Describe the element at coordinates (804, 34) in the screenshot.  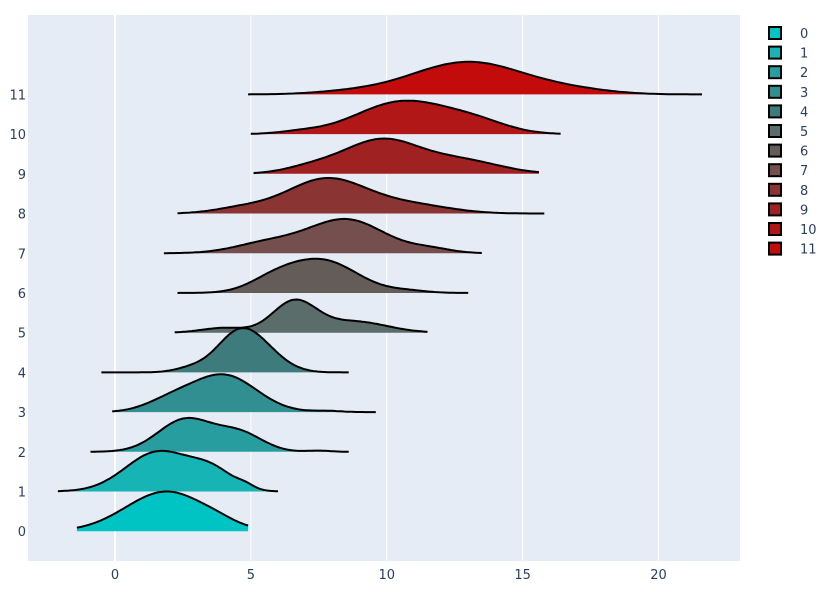
I see `legend-label: 0` at that location.